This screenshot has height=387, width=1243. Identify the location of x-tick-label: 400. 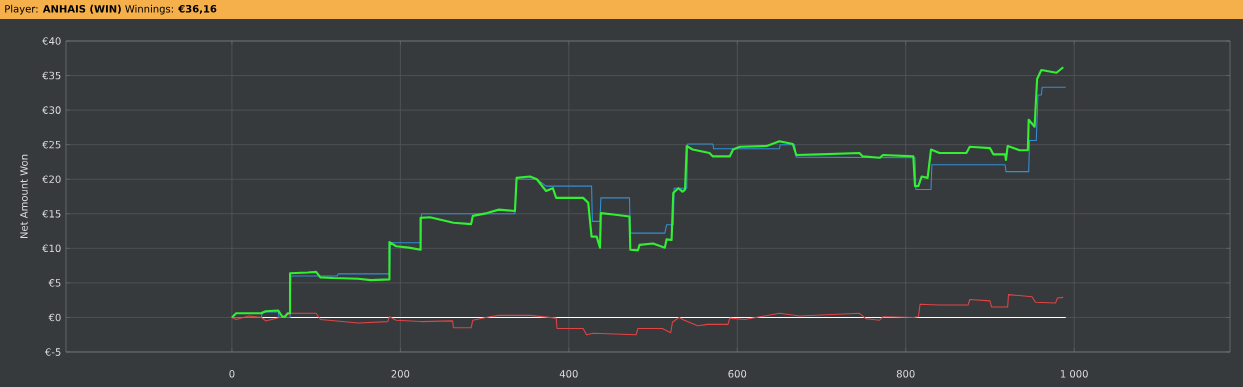
(568, 374).